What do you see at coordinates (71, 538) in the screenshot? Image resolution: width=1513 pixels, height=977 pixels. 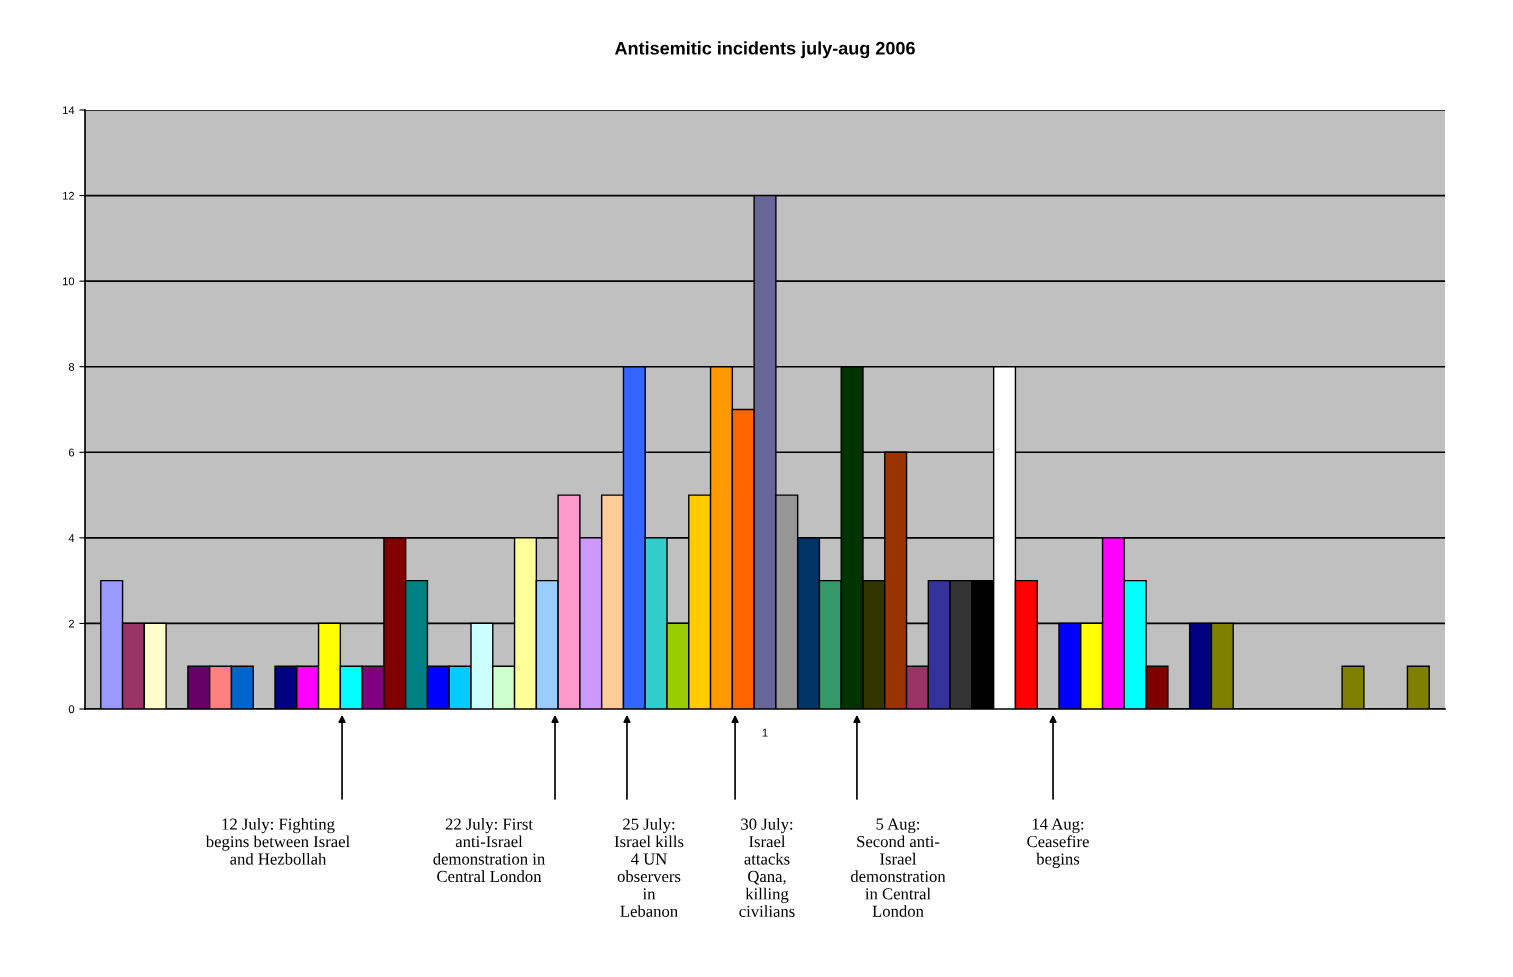 I see `y-tick-label: 4` at bounding box center [71, 538].